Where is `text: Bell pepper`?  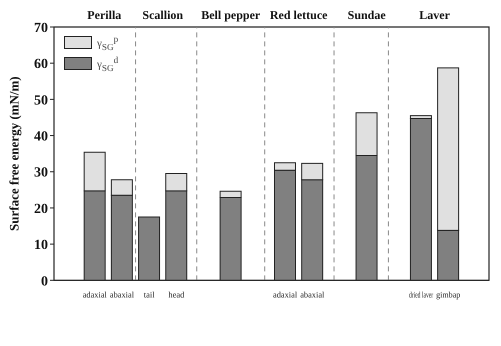
text: Bell pepper is located at coordinates (230, 15).